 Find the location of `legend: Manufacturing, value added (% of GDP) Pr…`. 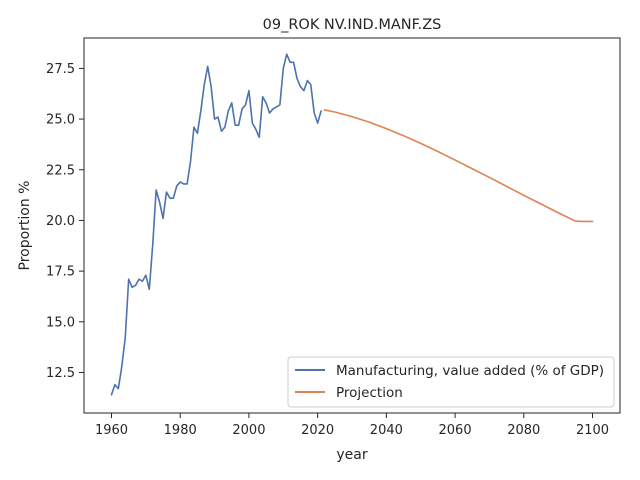

legend: Manufacturing, value added (% of GDP) Pr… is located at coordinates (451, 382).